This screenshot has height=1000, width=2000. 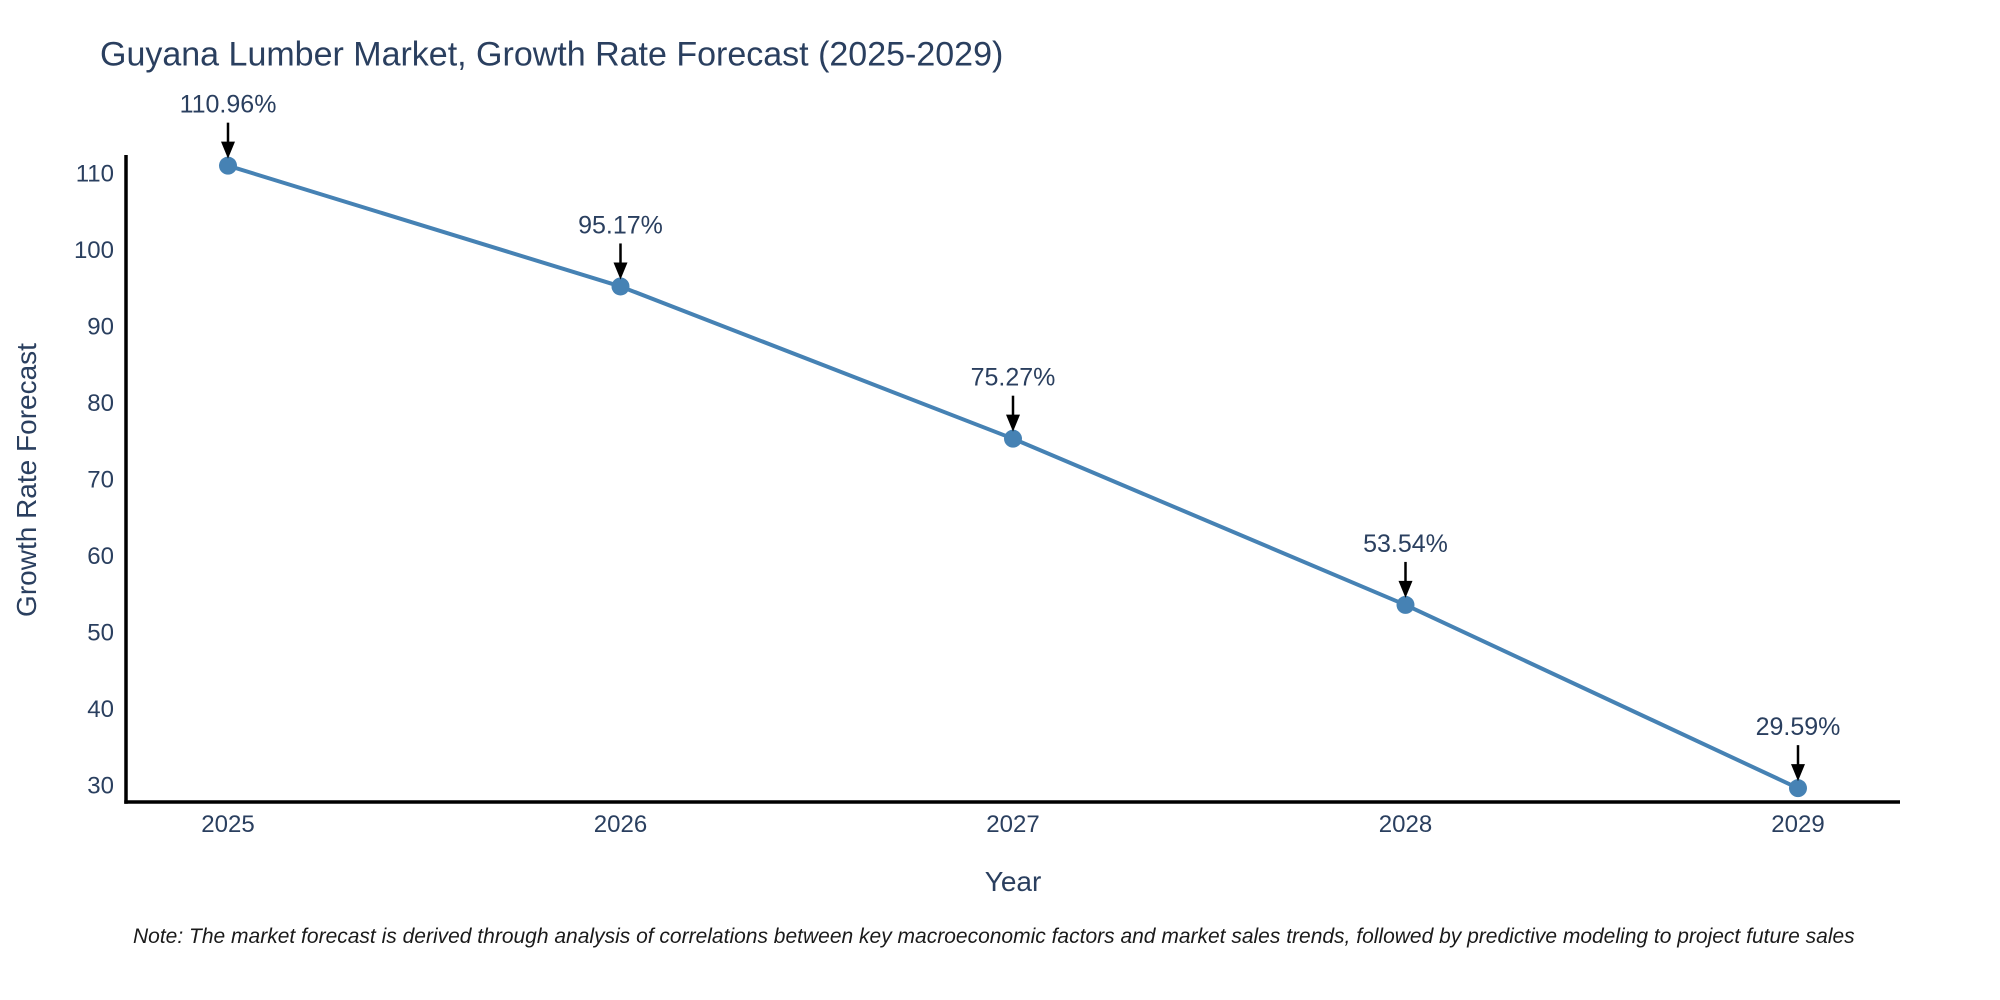 I want to click on x-tick-label: 2026, so click(x=620, y=824).